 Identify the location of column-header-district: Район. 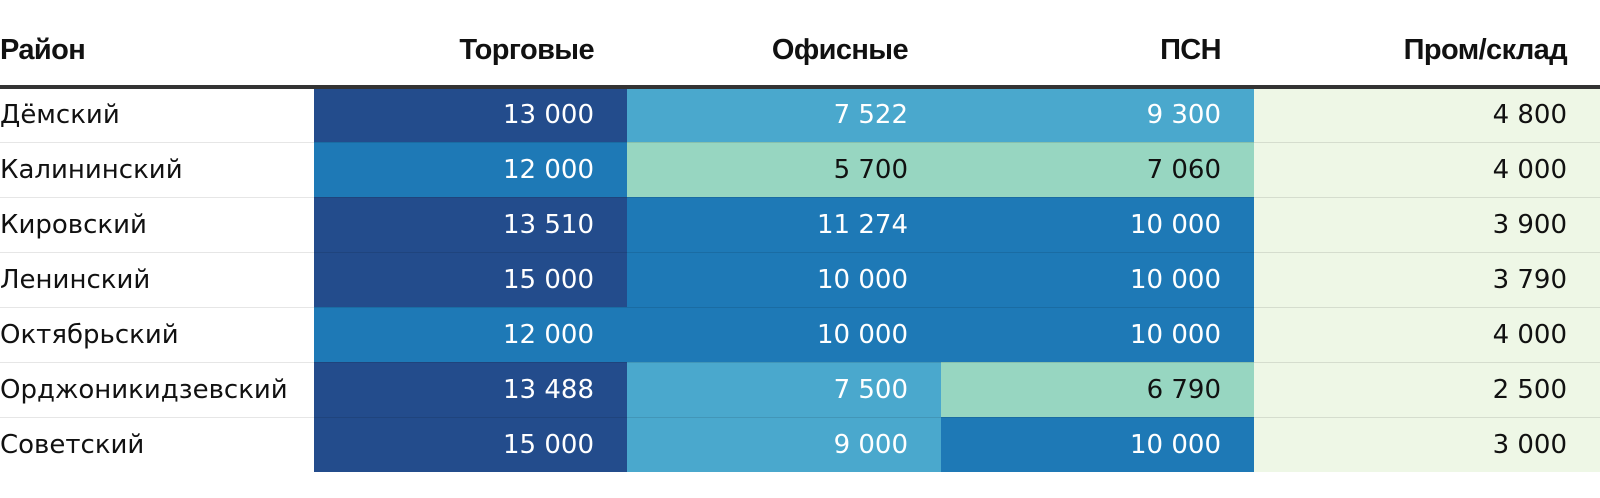
(157, 44).